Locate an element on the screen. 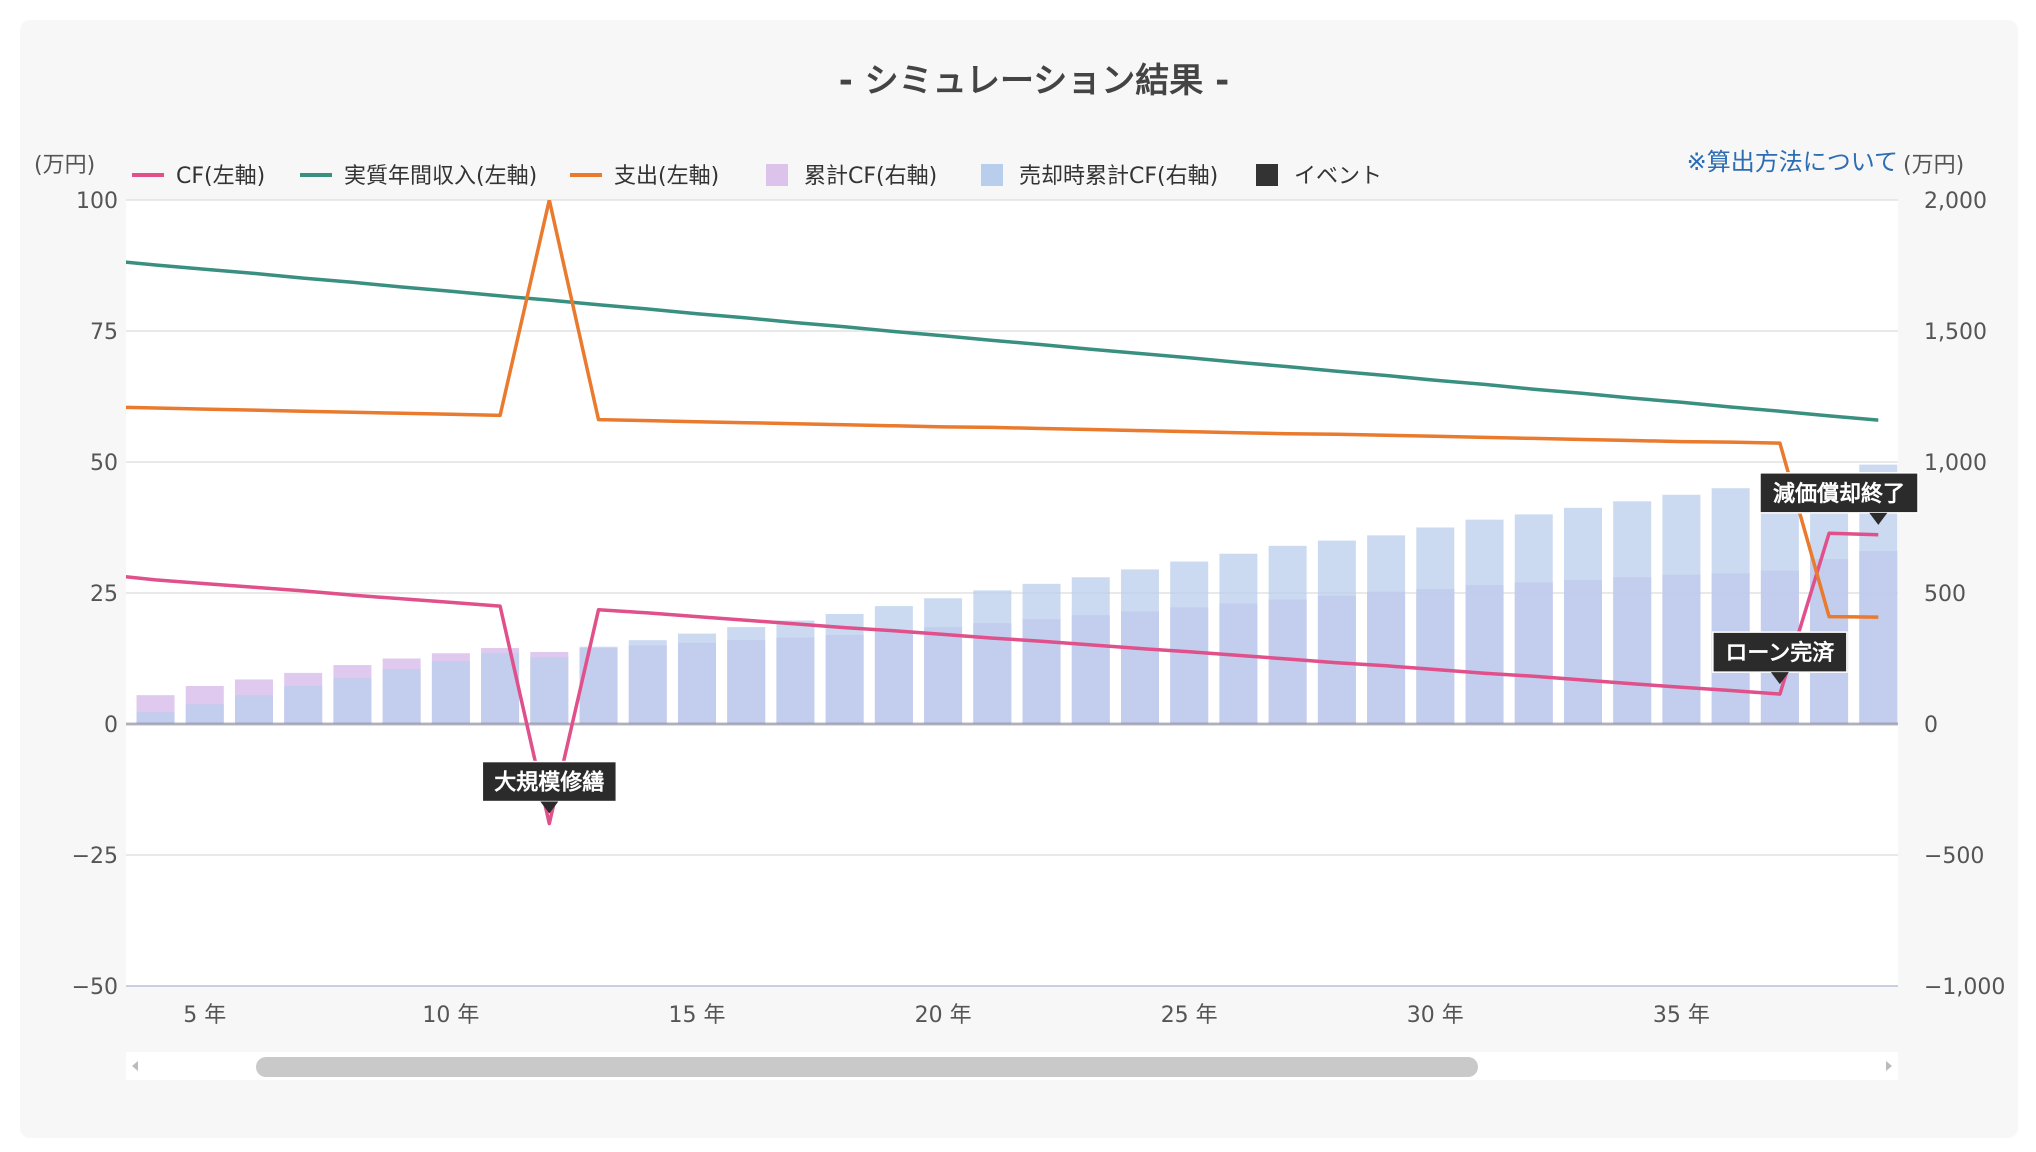 The height and width of the screenshot is (1152, 2036). event-marker-1: ローン完済 is located at coordinates (1780, 658).